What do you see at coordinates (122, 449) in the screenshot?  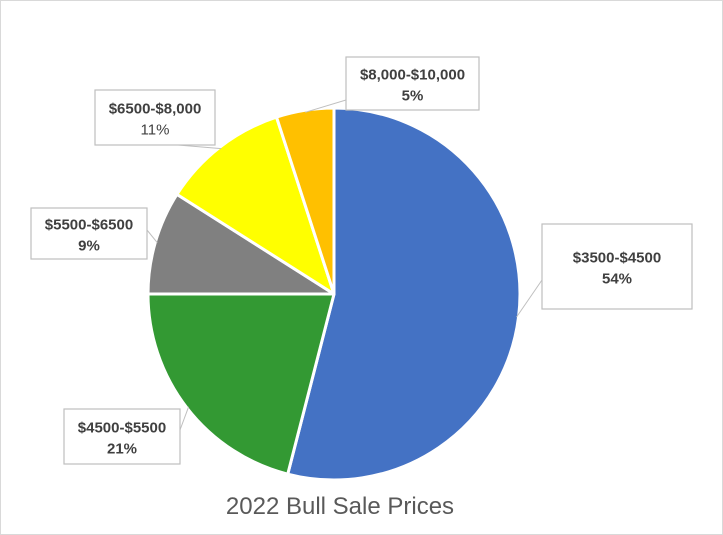 I see `data-label-percent: 21%` at bounding box center [122, 449].